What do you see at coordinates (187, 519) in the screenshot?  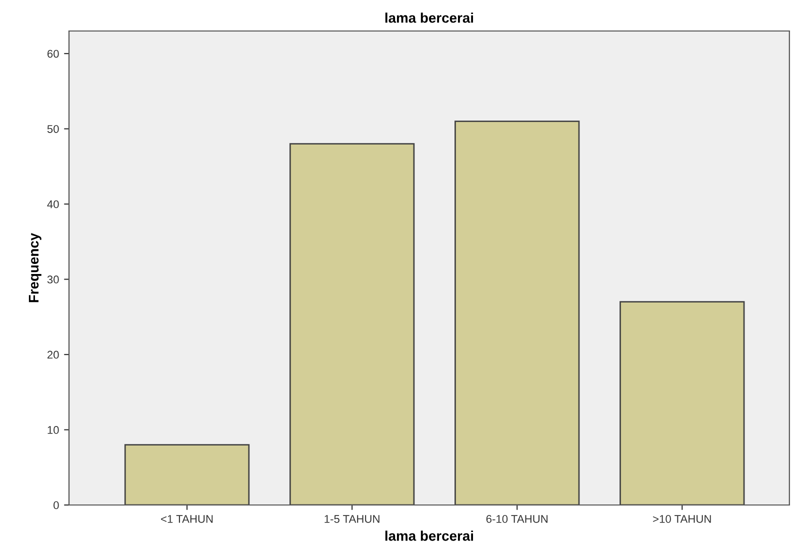 I see `x-tick-label: <1 TAHUN` at bounding box center [187, 519].